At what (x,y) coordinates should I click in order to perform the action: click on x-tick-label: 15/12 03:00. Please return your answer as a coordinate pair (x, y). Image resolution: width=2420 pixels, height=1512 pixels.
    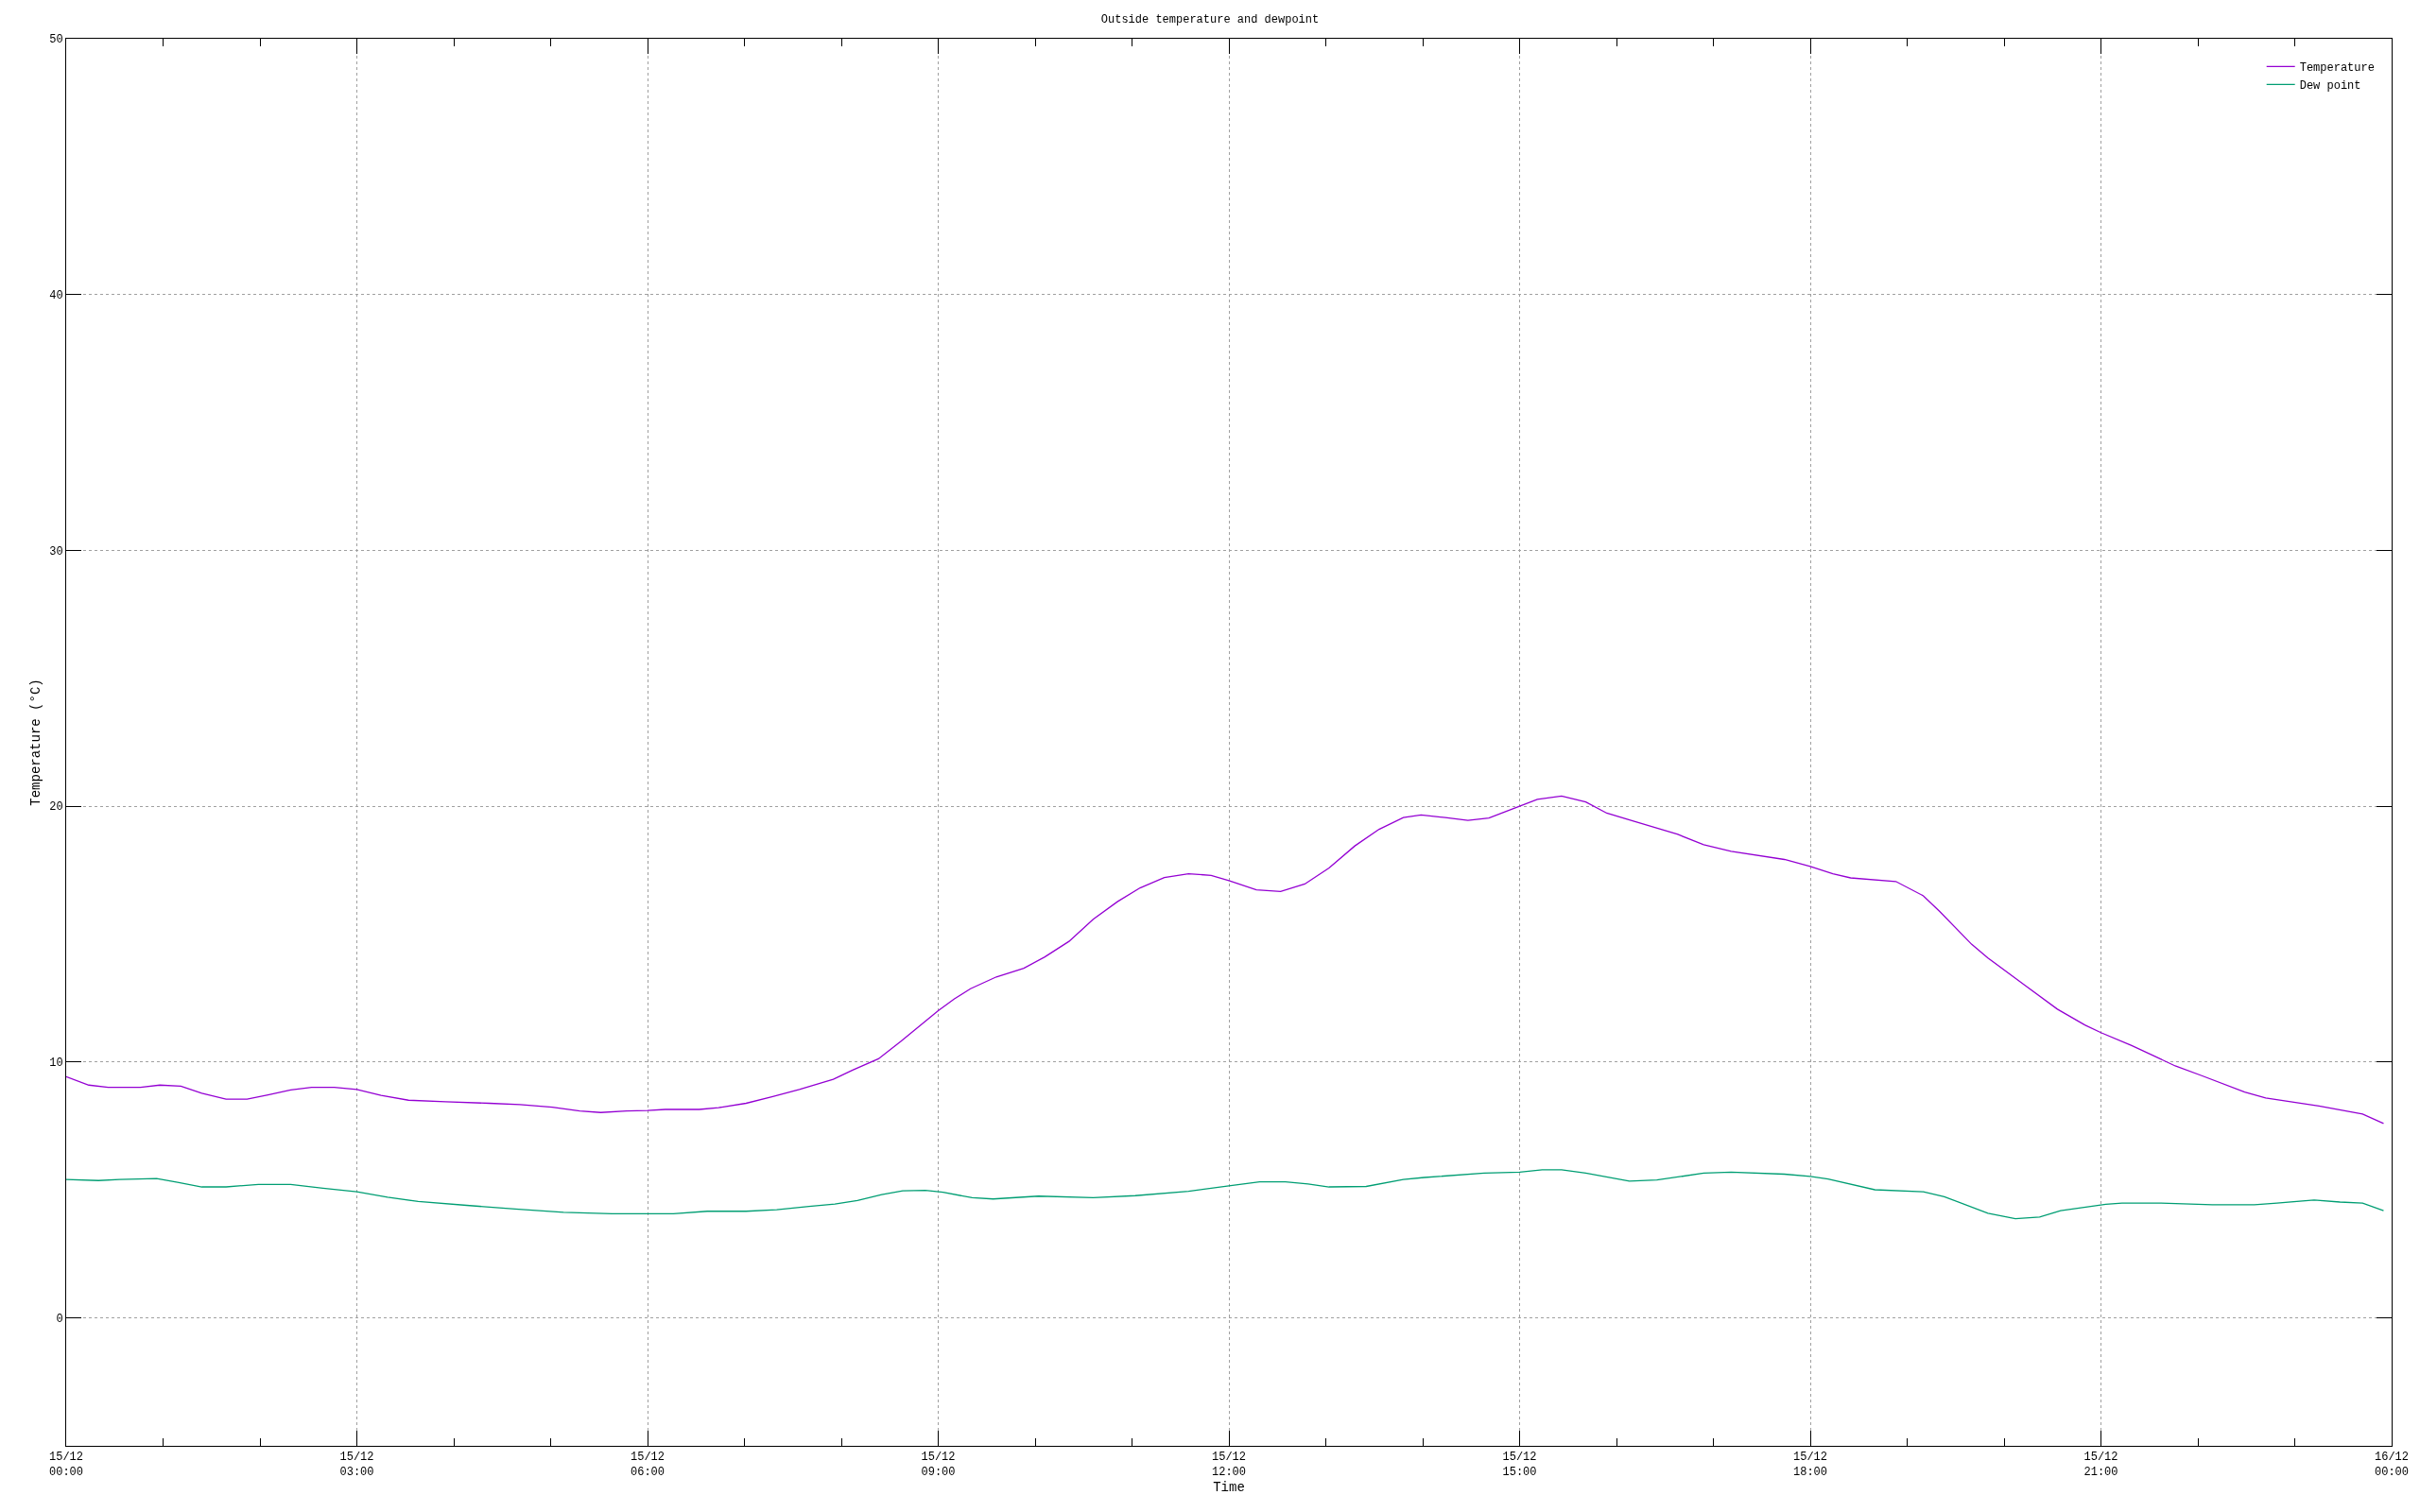
    Looking at the image, I should click on (357, 1465).